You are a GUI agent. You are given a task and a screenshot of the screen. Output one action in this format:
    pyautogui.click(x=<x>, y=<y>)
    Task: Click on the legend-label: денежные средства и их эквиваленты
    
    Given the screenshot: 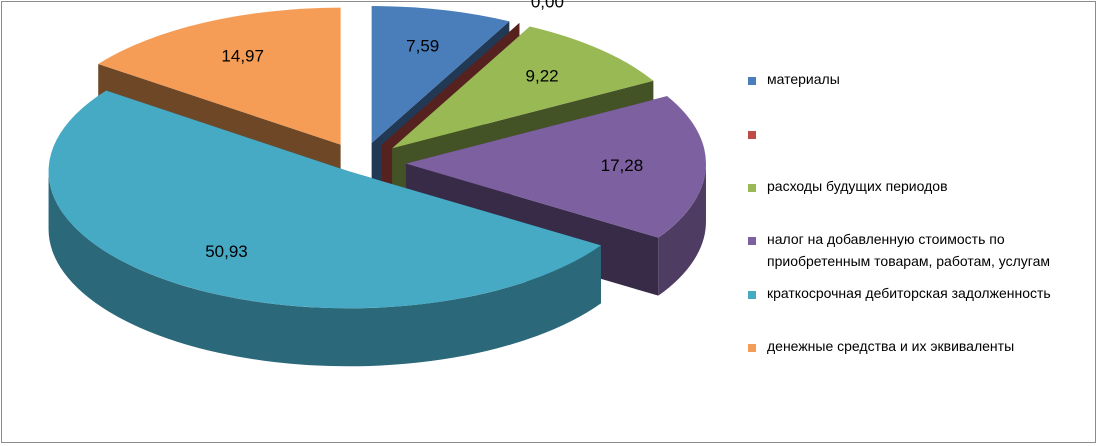 What is the action you would take?
    pyautogui.click(x=891, y=346)
    